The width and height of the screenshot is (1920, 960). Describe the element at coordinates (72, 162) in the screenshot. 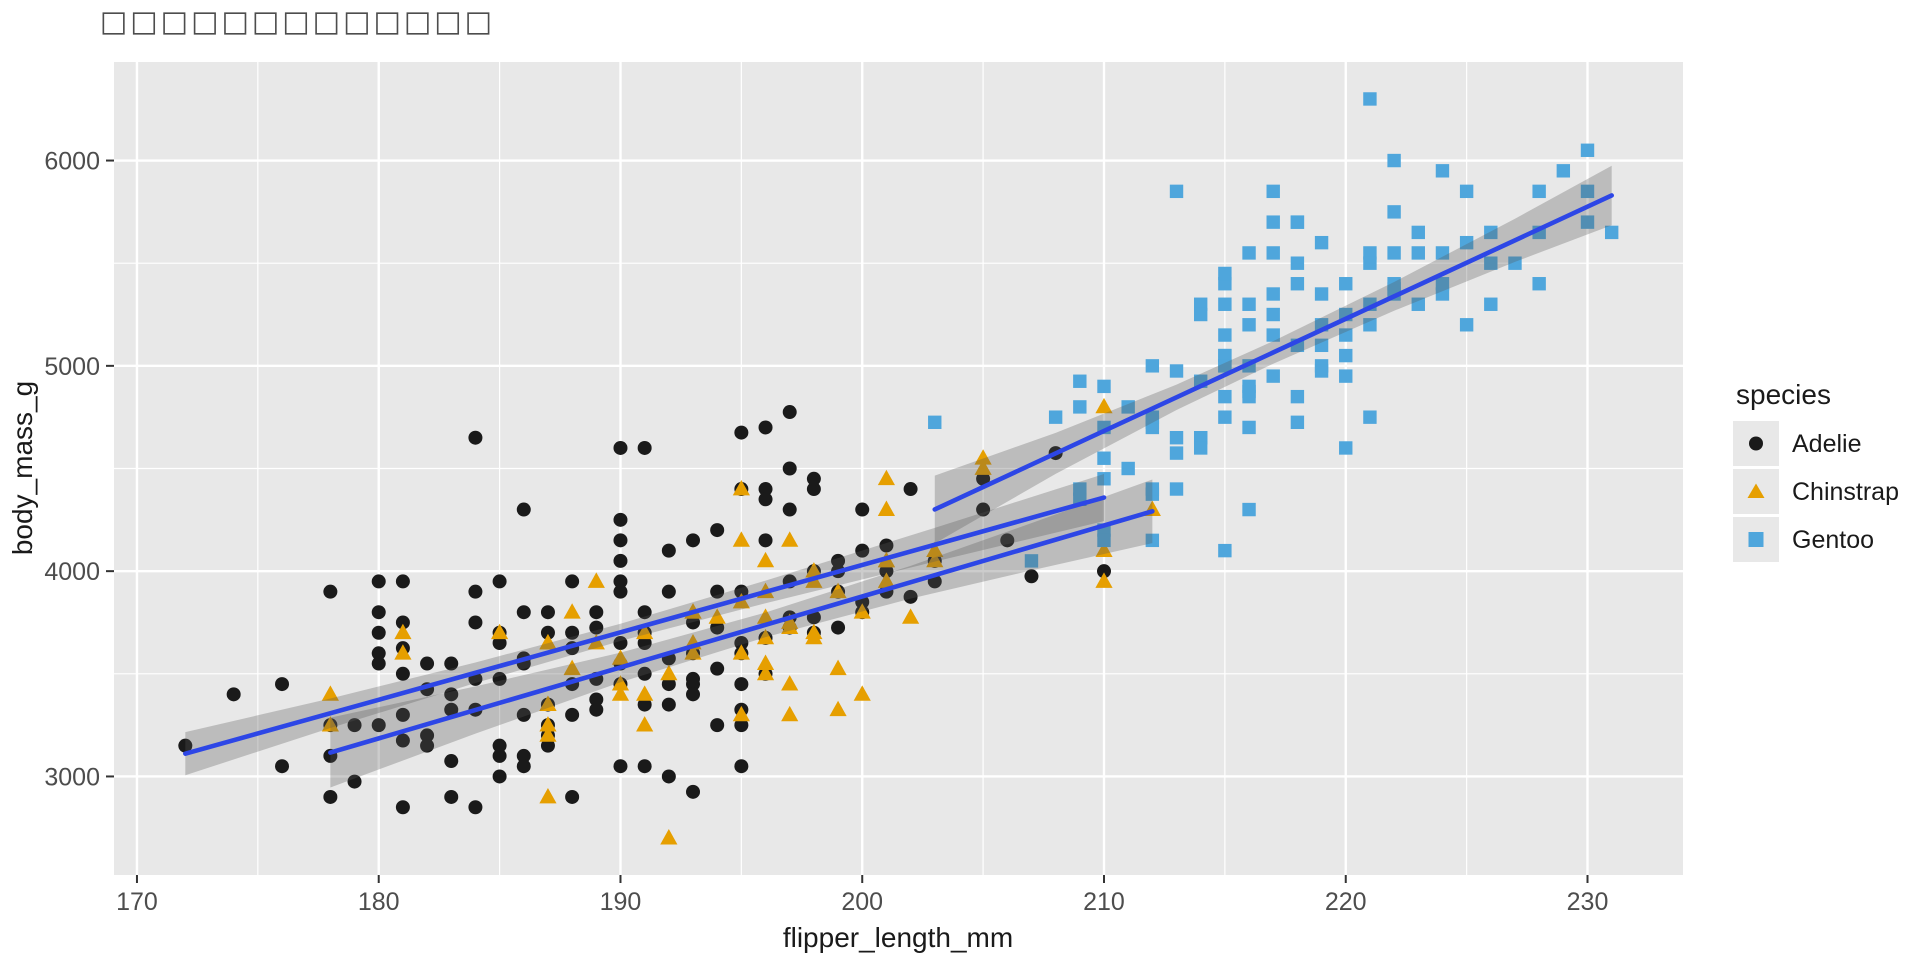

I see `y-tick-label: 6000` at that location.